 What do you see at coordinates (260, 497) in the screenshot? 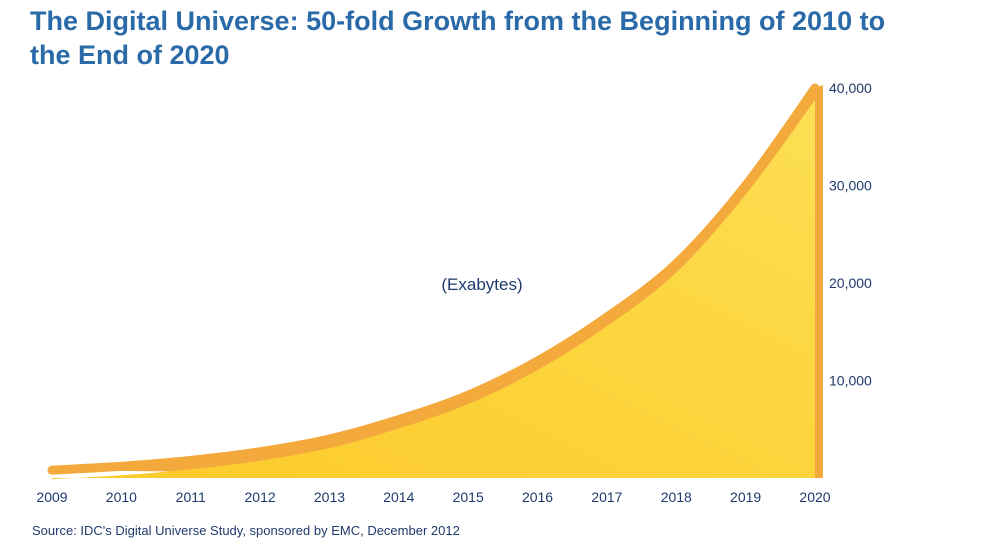
I see `x-tick-label: 2012` at bounding box center [260, 497].